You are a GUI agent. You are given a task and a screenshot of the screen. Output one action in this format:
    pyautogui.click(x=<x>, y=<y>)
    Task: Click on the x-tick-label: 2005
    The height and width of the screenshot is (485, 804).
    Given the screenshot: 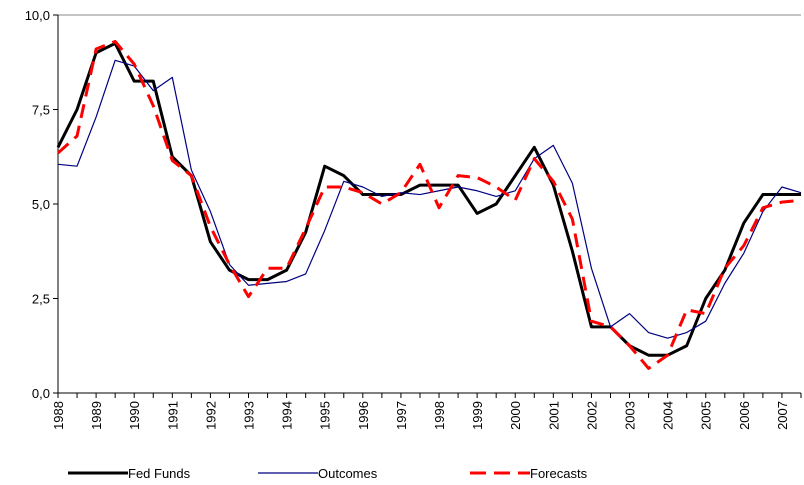 What is the action you would take?
    pyautogui.click(x=706, y=415)
    